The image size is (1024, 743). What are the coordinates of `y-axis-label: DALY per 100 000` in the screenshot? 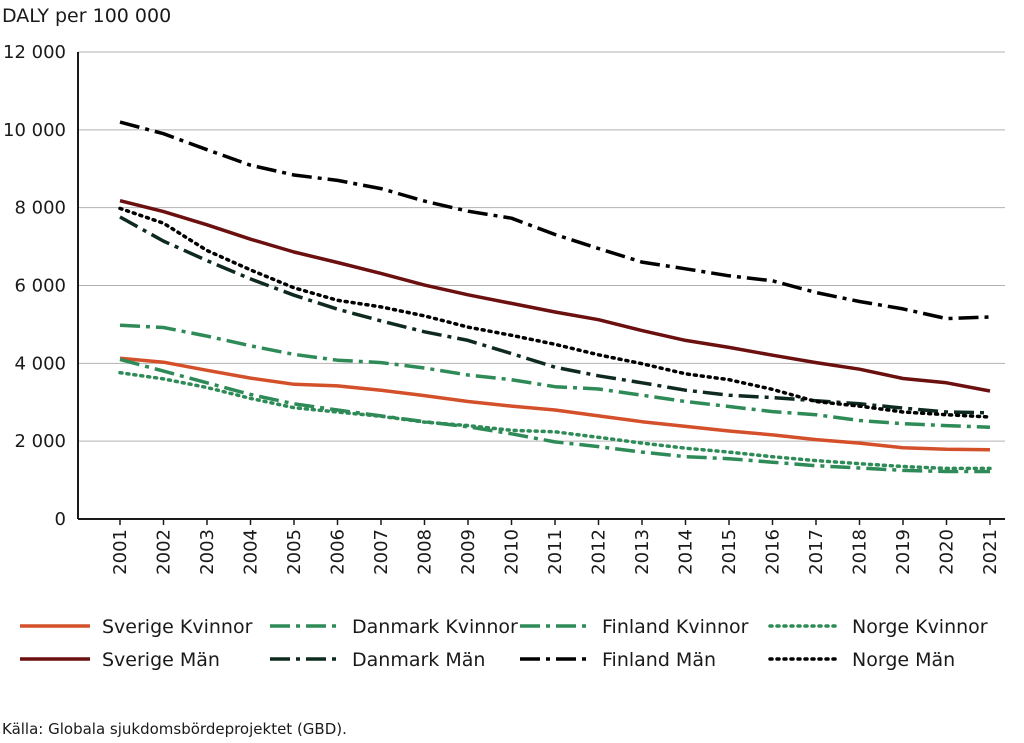 It's located at (86, 16).